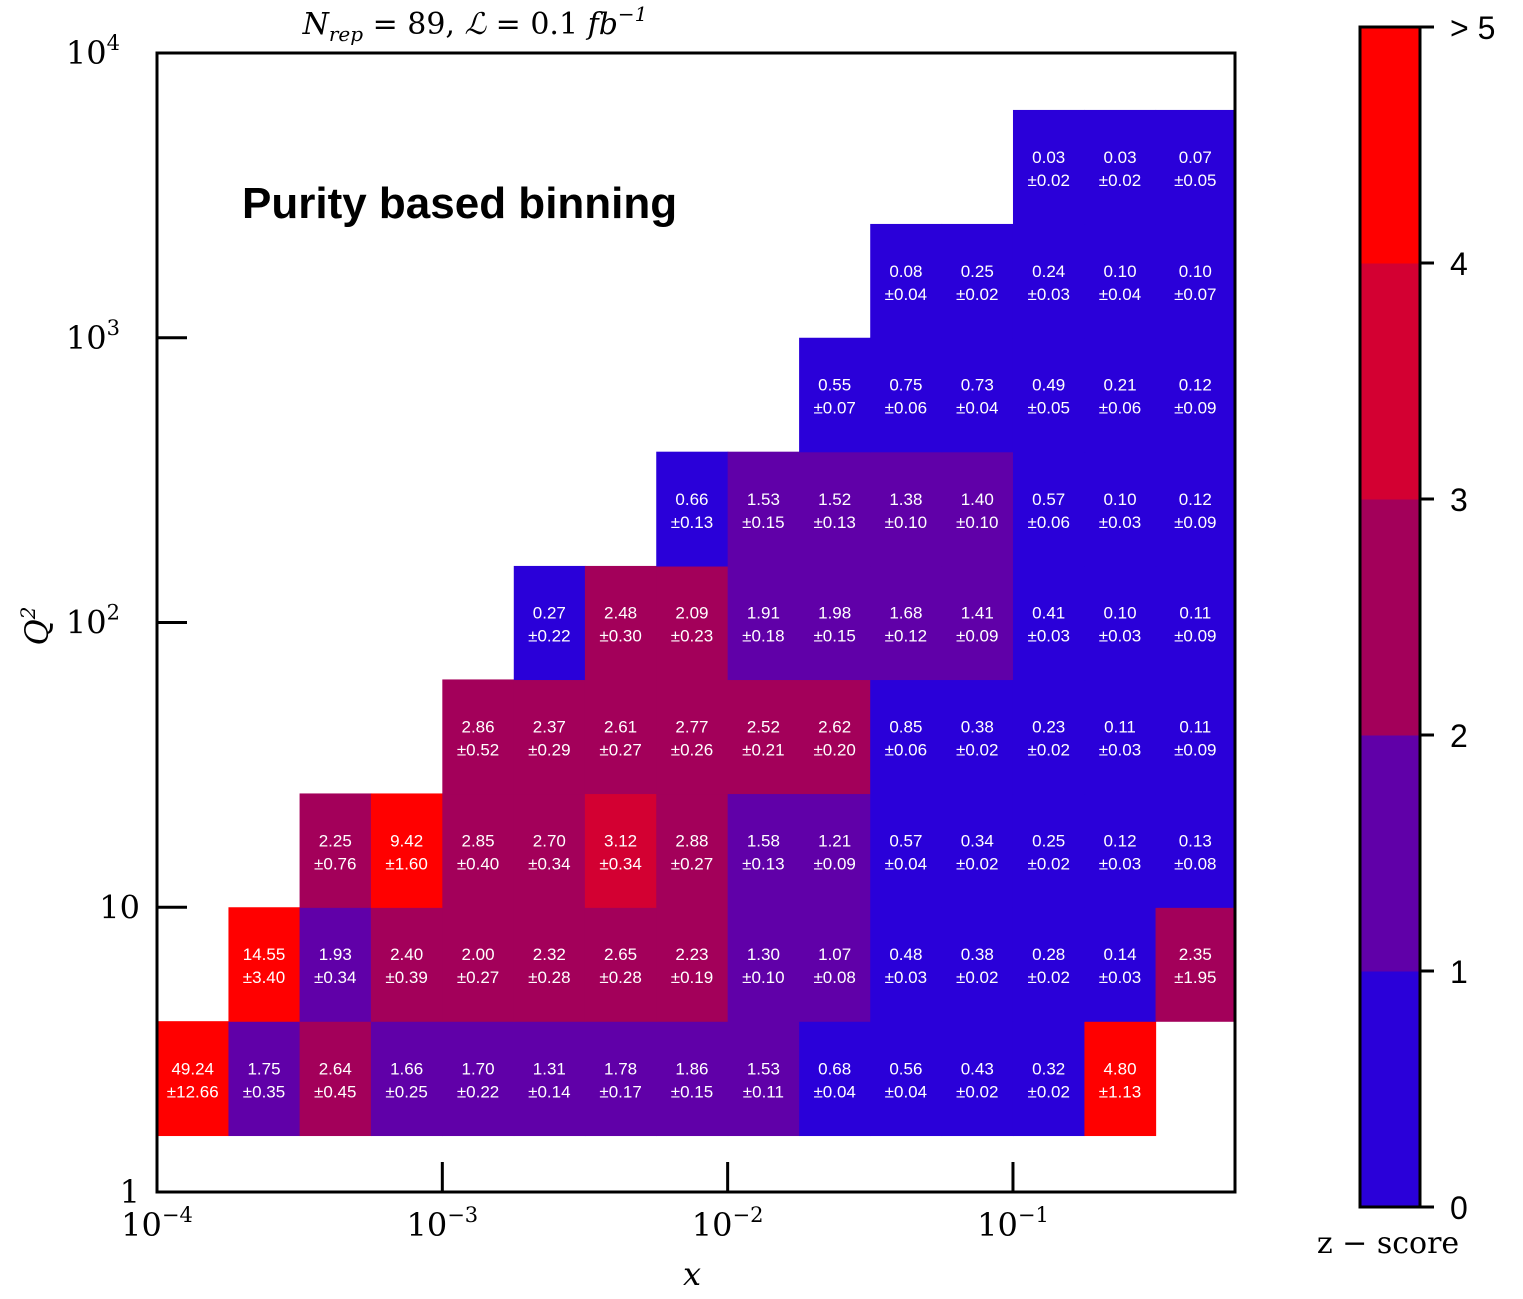 The image size is (1523, 1299). What do you see at coordinates (549, 749) in the screenshot?
I see `cell-error-label: ±0.29` at bounding box center [549, 749].